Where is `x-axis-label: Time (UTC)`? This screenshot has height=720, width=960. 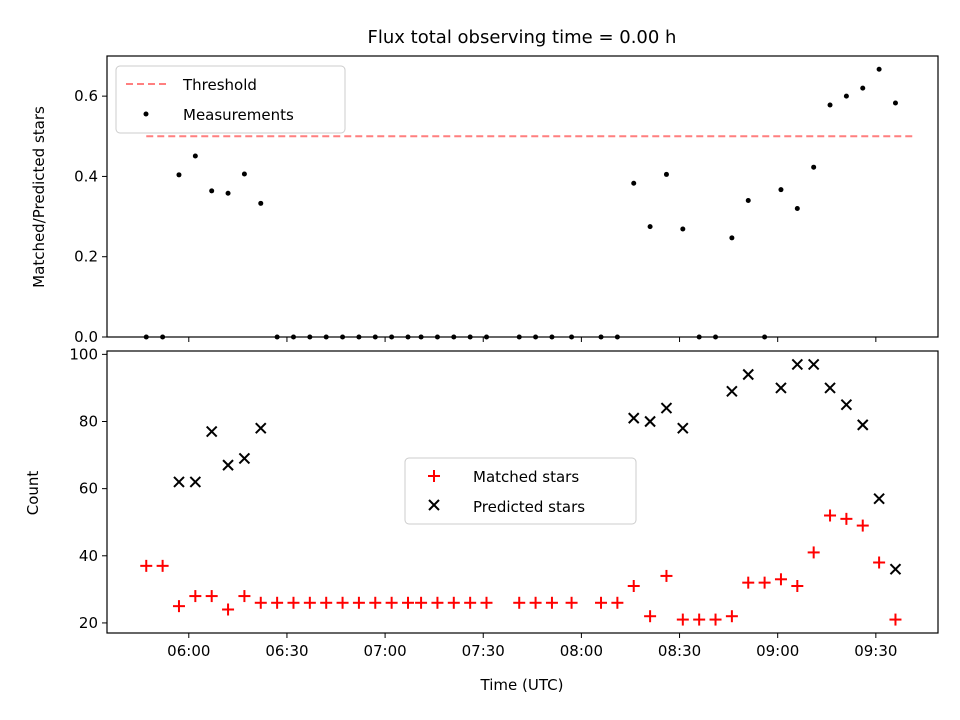 x-axis-label: Time (UTC) is located at coordinates (522, 685).